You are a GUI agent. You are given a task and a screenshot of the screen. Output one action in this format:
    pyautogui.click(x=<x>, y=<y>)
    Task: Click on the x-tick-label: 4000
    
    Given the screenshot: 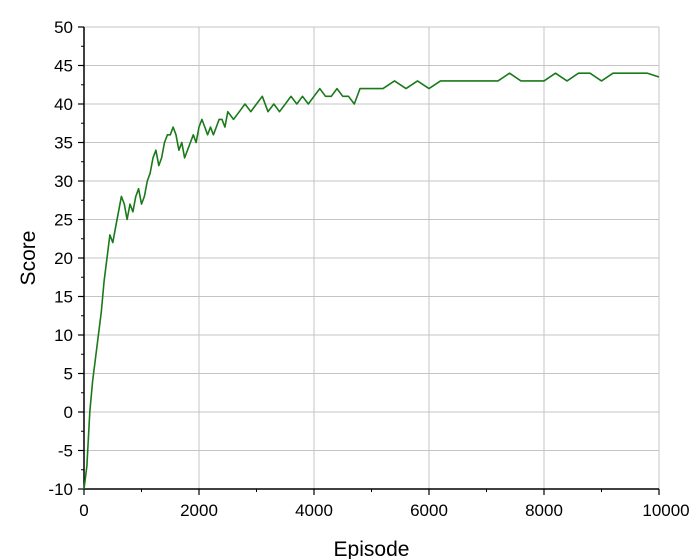 What is the action you would take?
    pyautogui.click(x=314, y=510)
    